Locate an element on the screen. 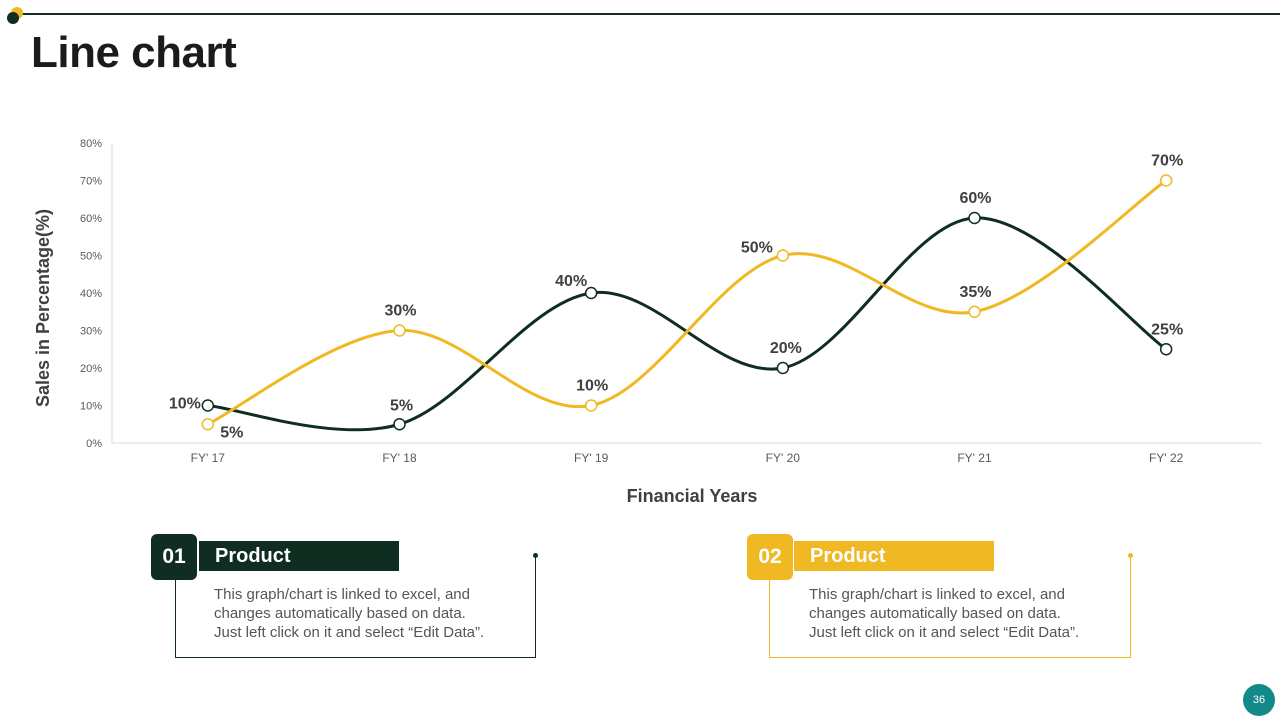 Image resolution: width=1280 pixels, height=720 pixels. y-tick-label: 20% is located at coordinates (91, 369).